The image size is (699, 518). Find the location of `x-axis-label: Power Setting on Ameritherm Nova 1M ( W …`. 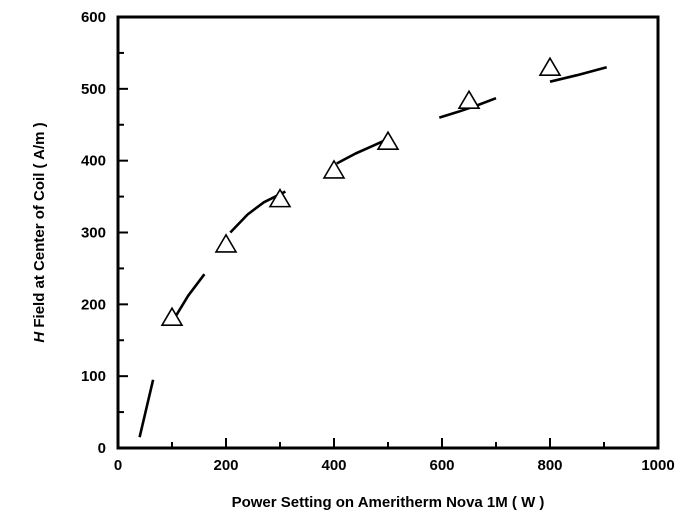

x-axis-label: Power Setting on Ameritherm Nova 1M ( W … is located at coordinates (388, 502).